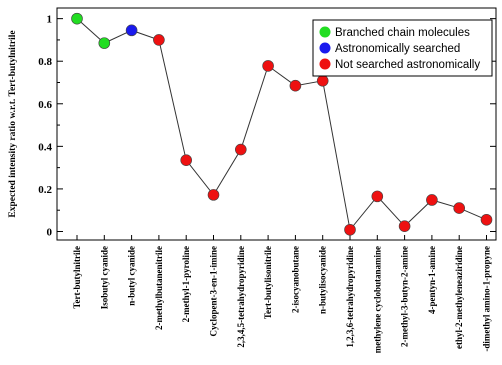  What do you see at coordinates (132, 276) in the screenshot?
I see `x-tick-label: n-butyl cyanide` at bounding box center [132, 276].